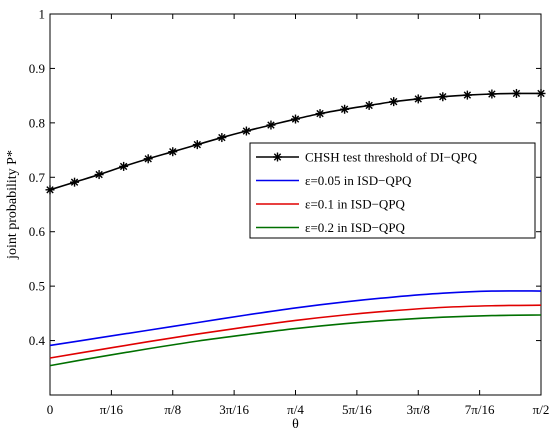 This screenshot has width=550, height=437. What do you see at coordinates (541, 409) in the screenshot?
I see `x-tick-label: π/2` at bounding box center [541, 409].